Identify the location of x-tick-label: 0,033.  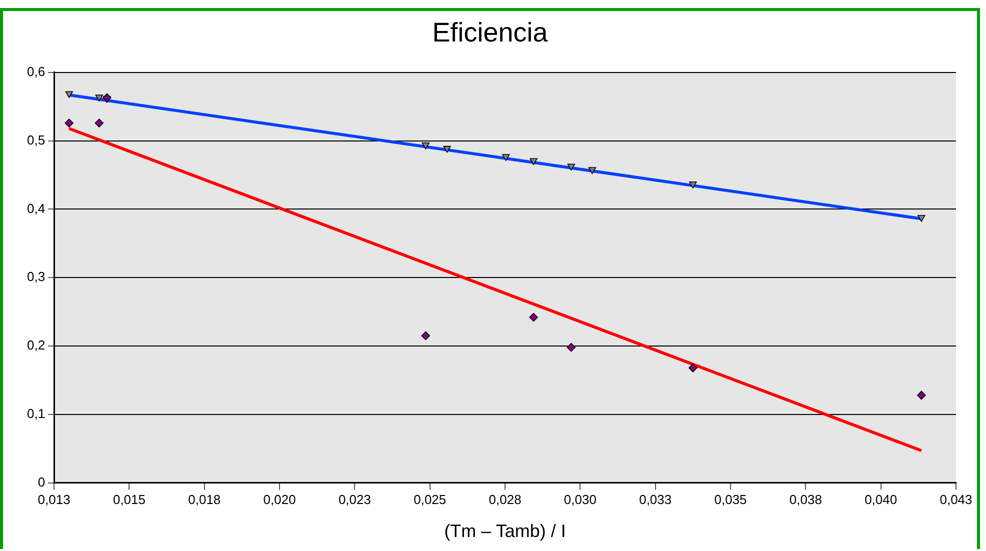
(655, 500).